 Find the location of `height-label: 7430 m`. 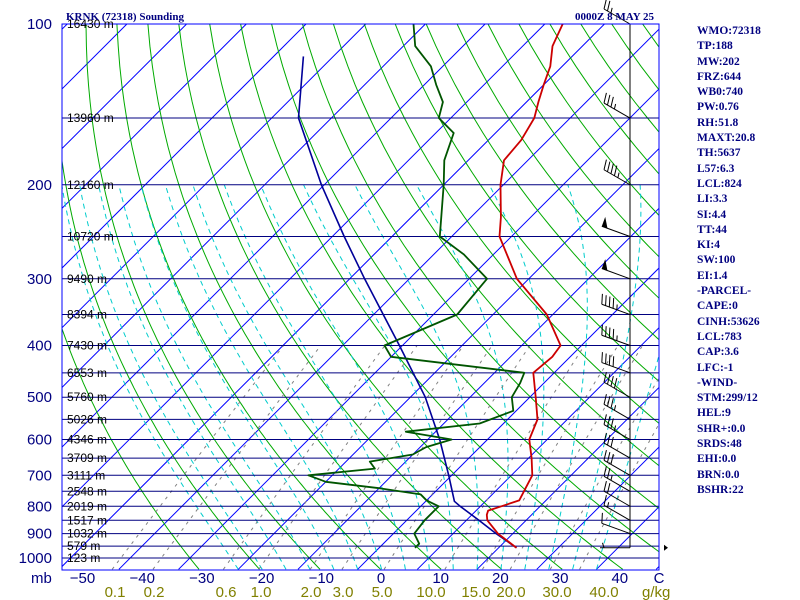

height-label: 7430 m is located at coordinates (87, 346).